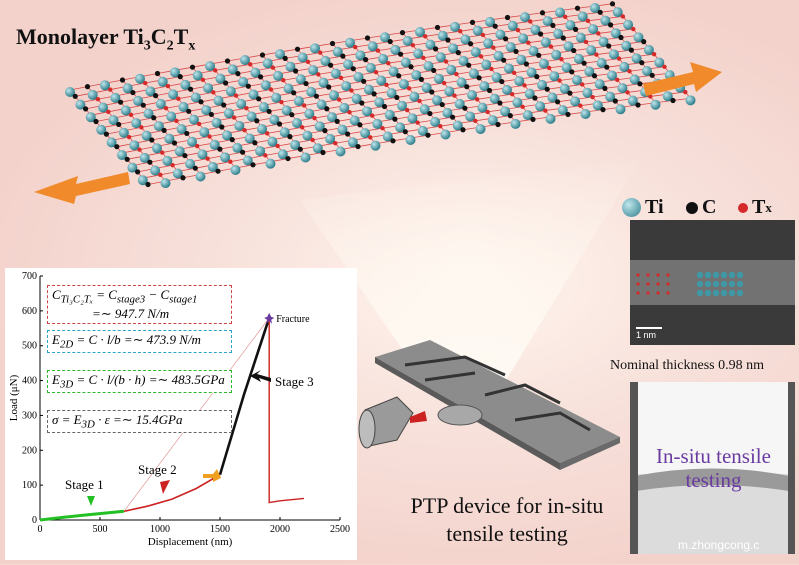 This screenshot has width=799, height=565. Describe the element at coordinates (40, 529) in the screenshot. I see `x-tick-label: 0` at that location.